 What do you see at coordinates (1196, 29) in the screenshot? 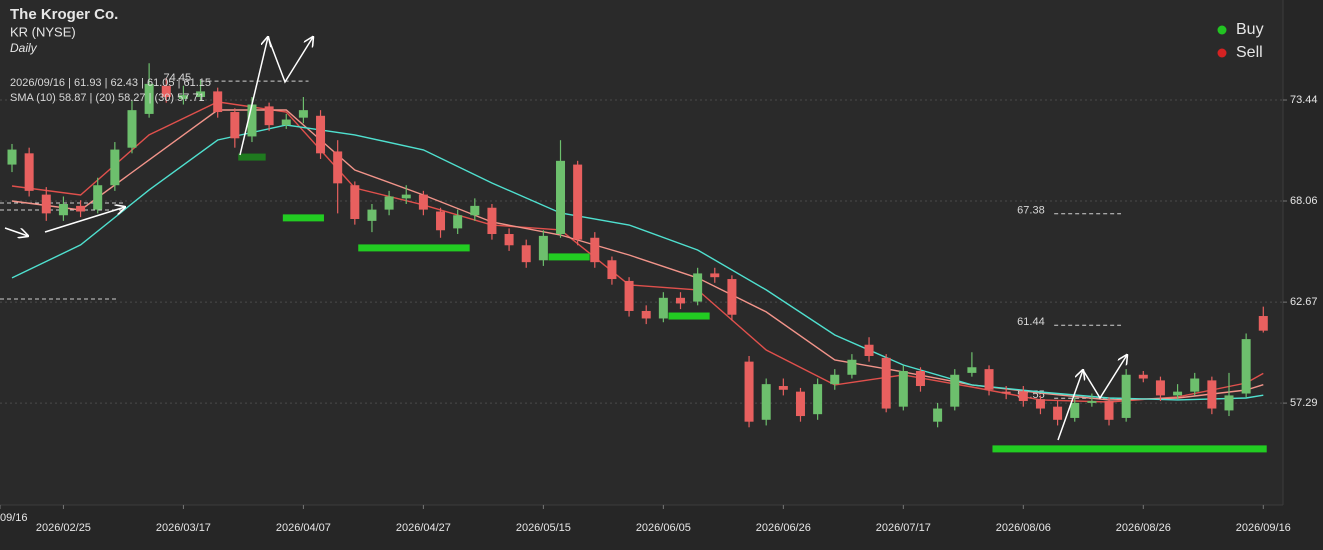
I see `legend-item: Buy` at bounding box center [1196, 29].